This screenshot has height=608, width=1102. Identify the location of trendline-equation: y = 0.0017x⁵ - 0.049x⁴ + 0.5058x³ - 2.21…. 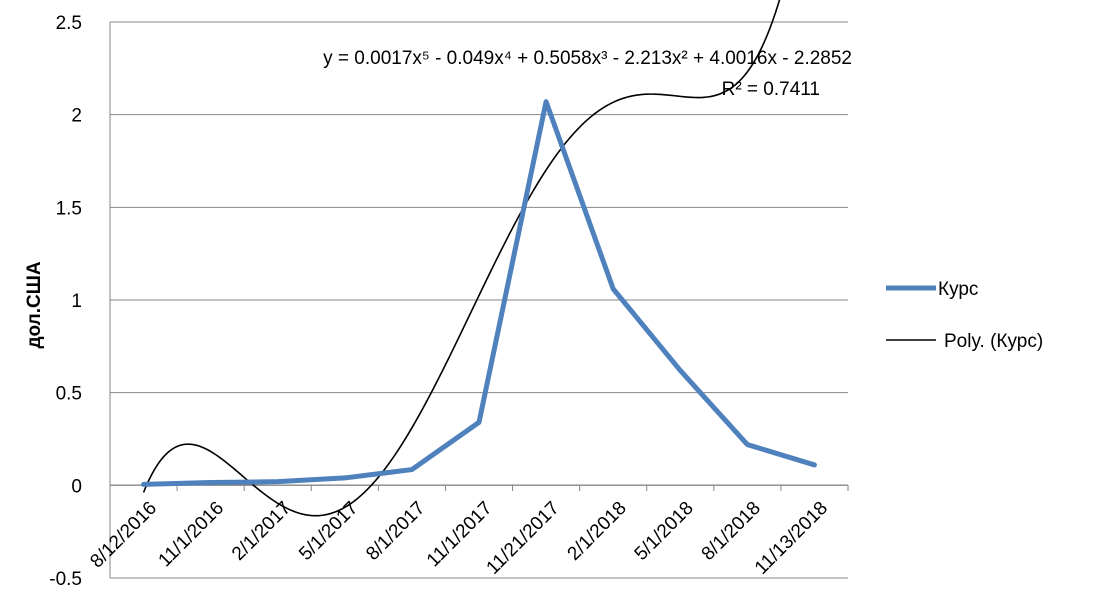
(587, 58).